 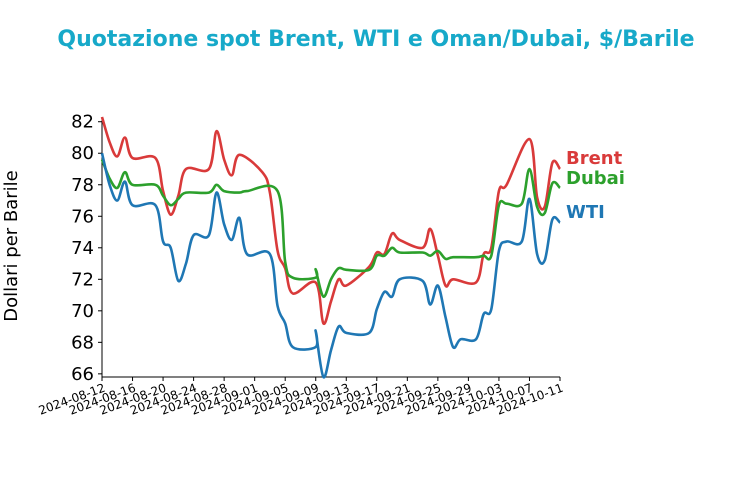 What do you see at coordinates (594, 158) in the screenshot?
I see `series-label-brent: Brent` at bounding box center [594, 158].